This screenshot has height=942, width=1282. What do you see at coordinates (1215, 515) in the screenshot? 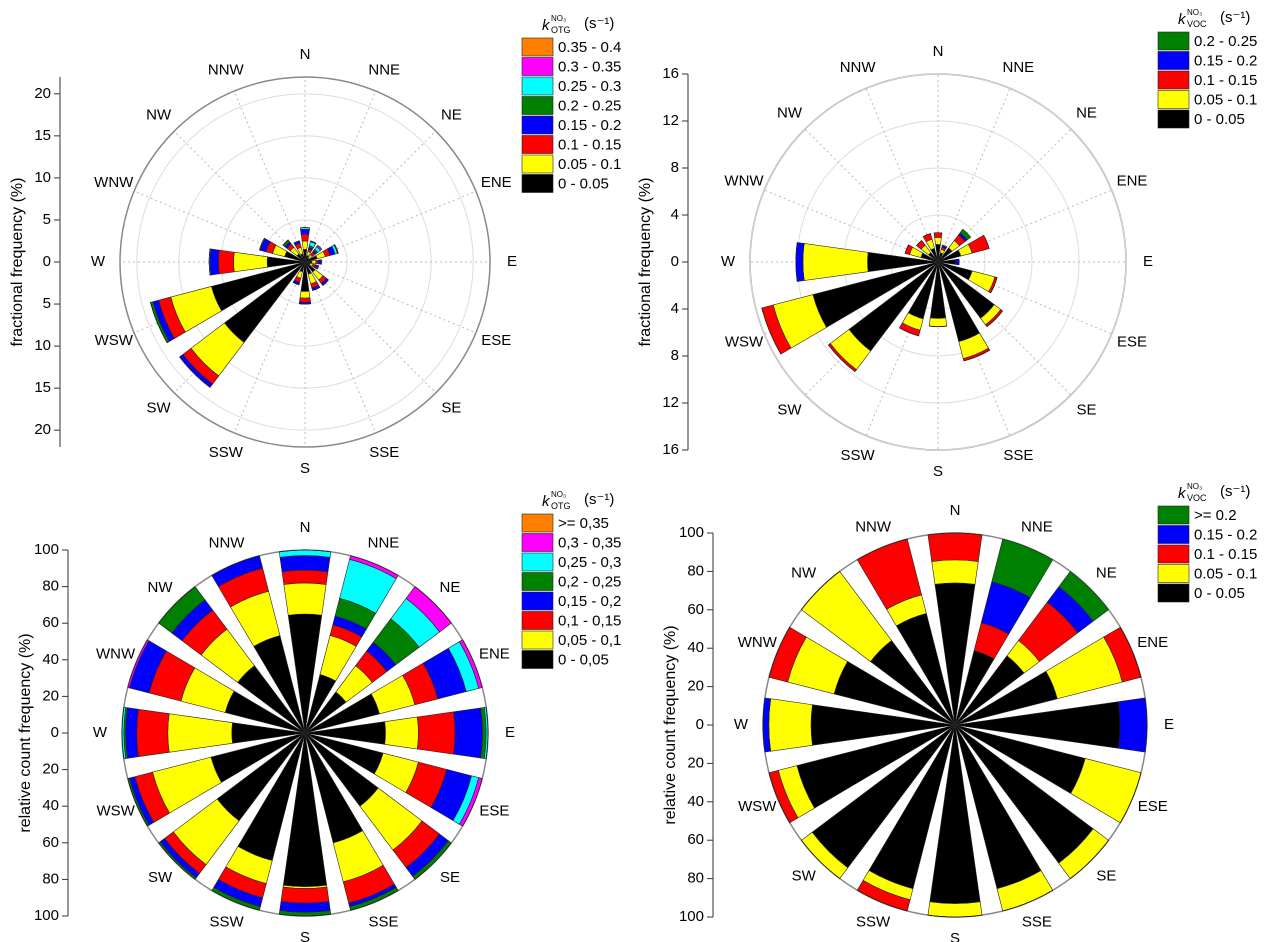
I see `legend-label: >= 0.2` at bounding box center [1215, 515].